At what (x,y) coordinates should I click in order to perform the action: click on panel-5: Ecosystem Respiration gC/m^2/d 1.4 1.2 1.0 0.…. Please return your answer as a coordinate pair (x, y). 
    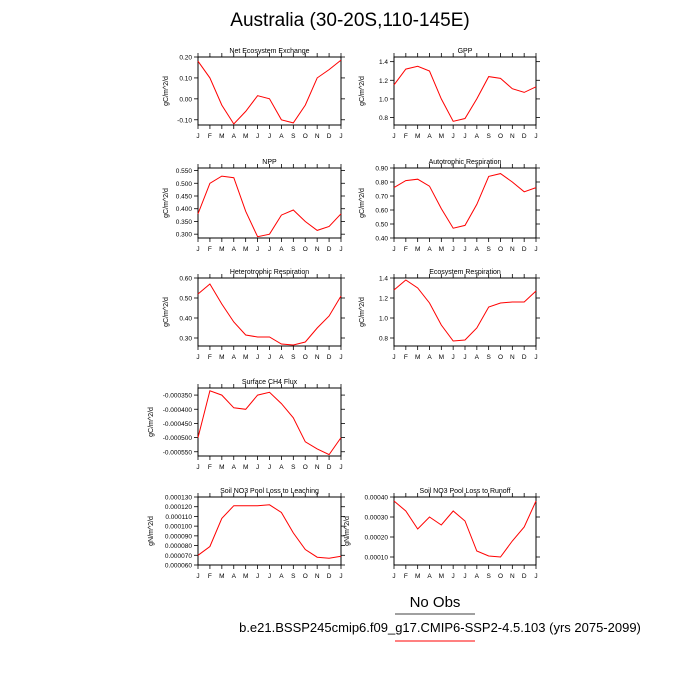
    Looking at the image, I should click on (449, 315).